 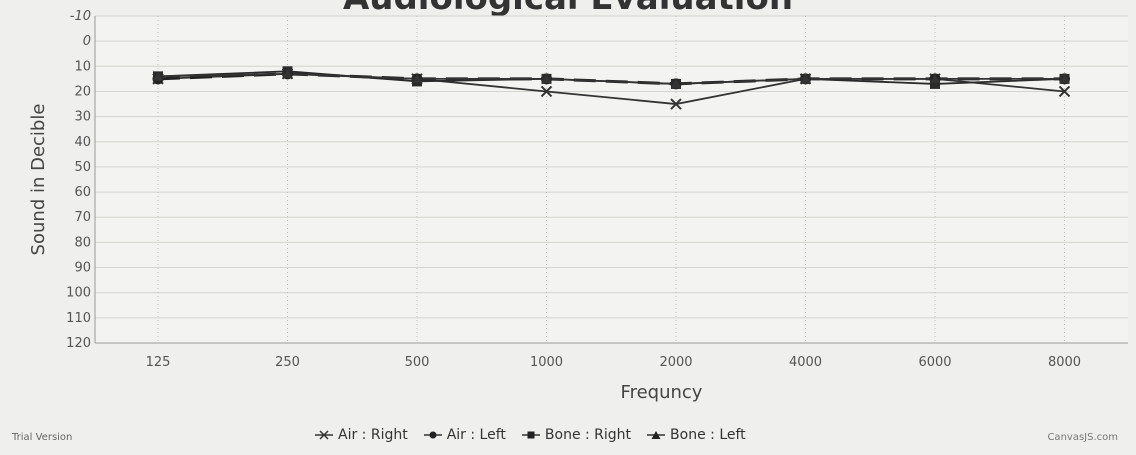 What do you see at coordinates (656, 435) in the screenshot?
I see `triangle-marker-icon` at bounding box center [656, 435].